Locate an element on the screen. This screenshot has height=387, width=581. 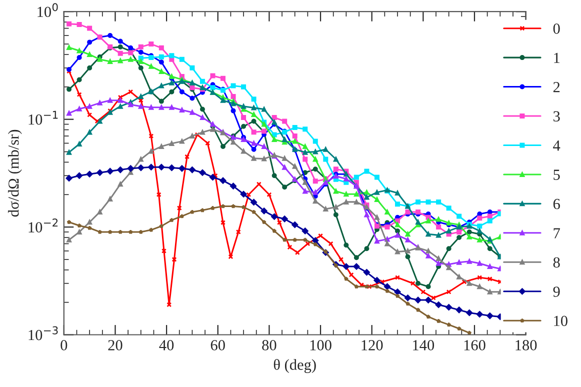
legend-label: 2 is located at coordinates (556, 87).